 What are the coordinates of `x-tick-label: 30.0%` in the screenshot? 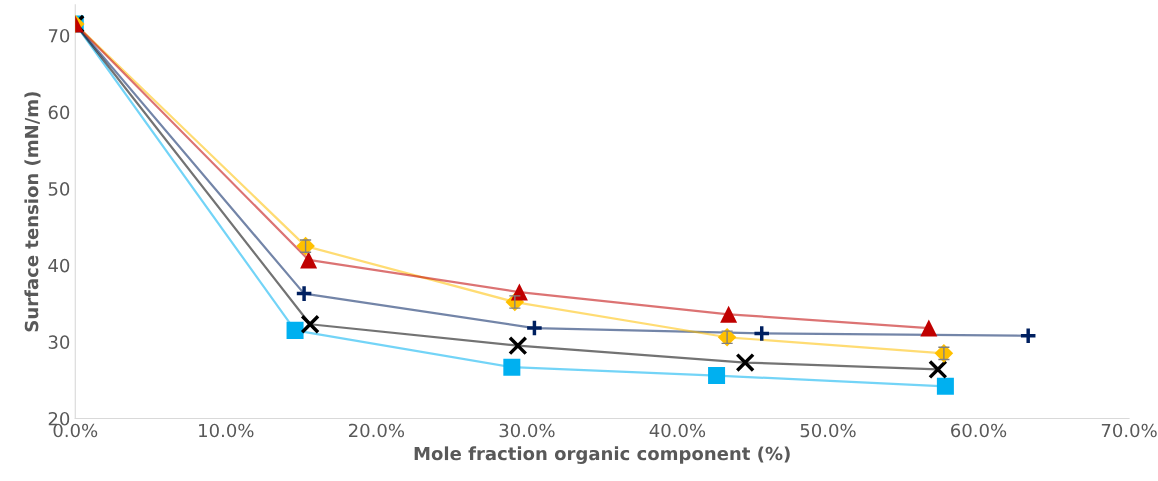 It's located at (527, 430).